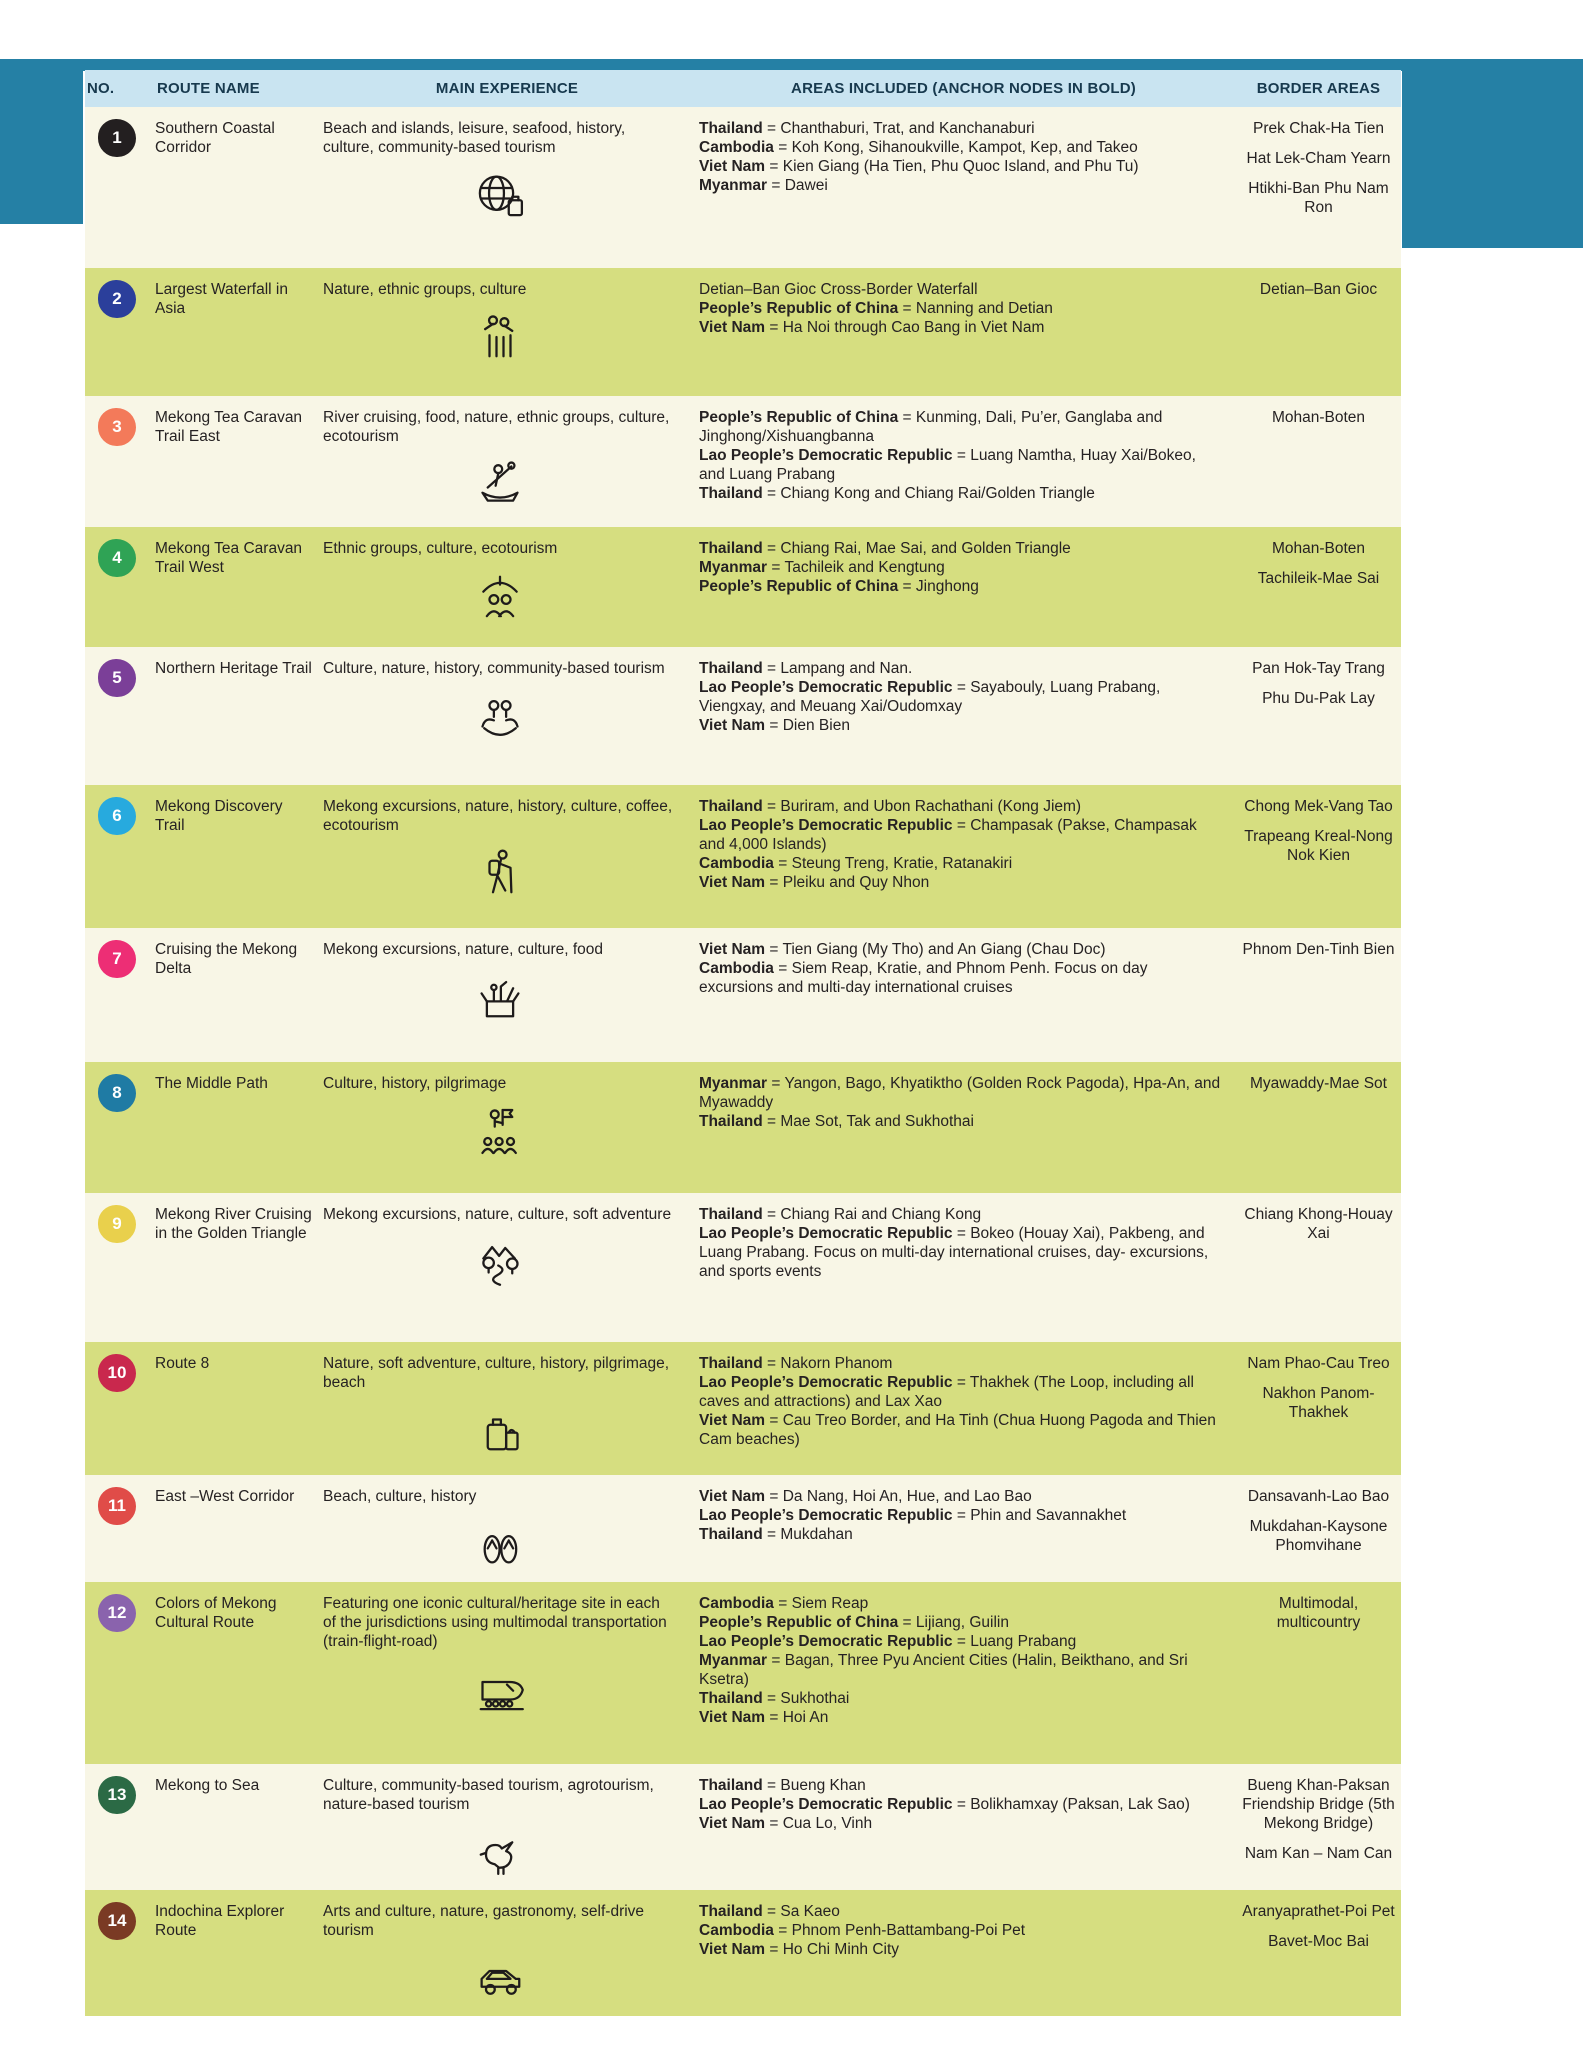 The image size is (1583, 2048). I want to click on teal-accent-band-left, so click(41, 141).